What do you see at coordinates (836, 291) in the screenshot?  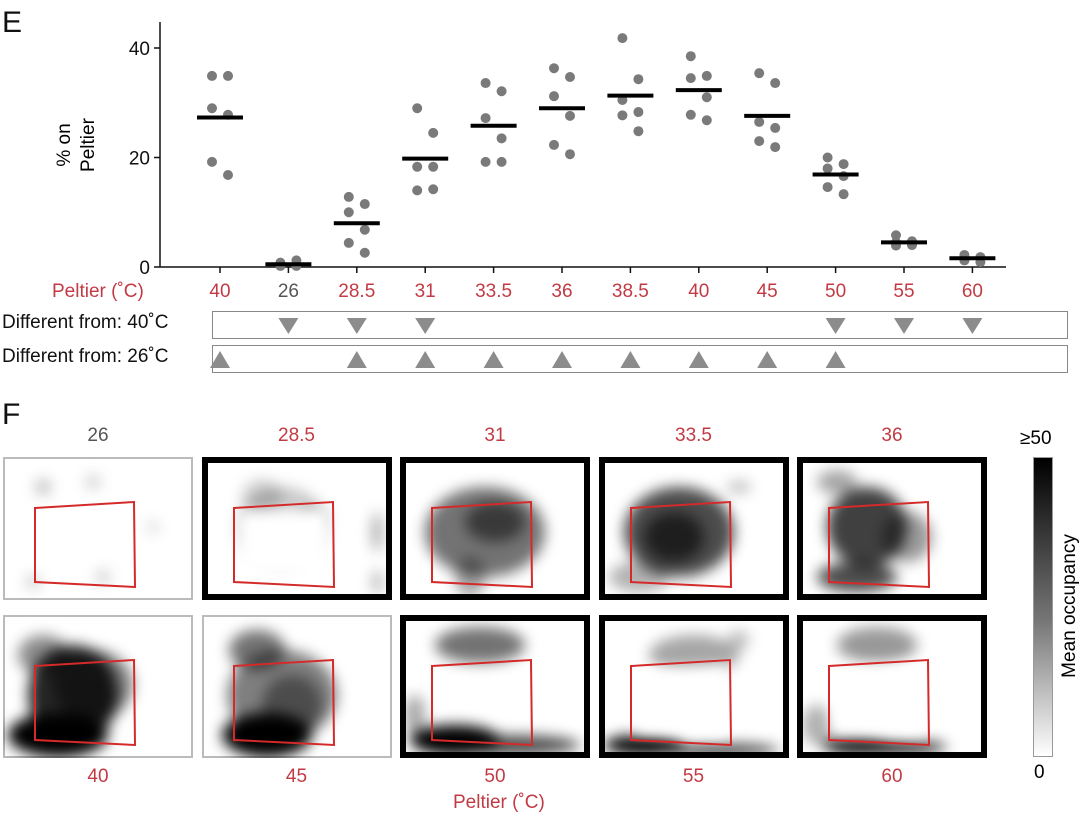 I see `x-tick-label: 50` at bounding box center [836, 291].